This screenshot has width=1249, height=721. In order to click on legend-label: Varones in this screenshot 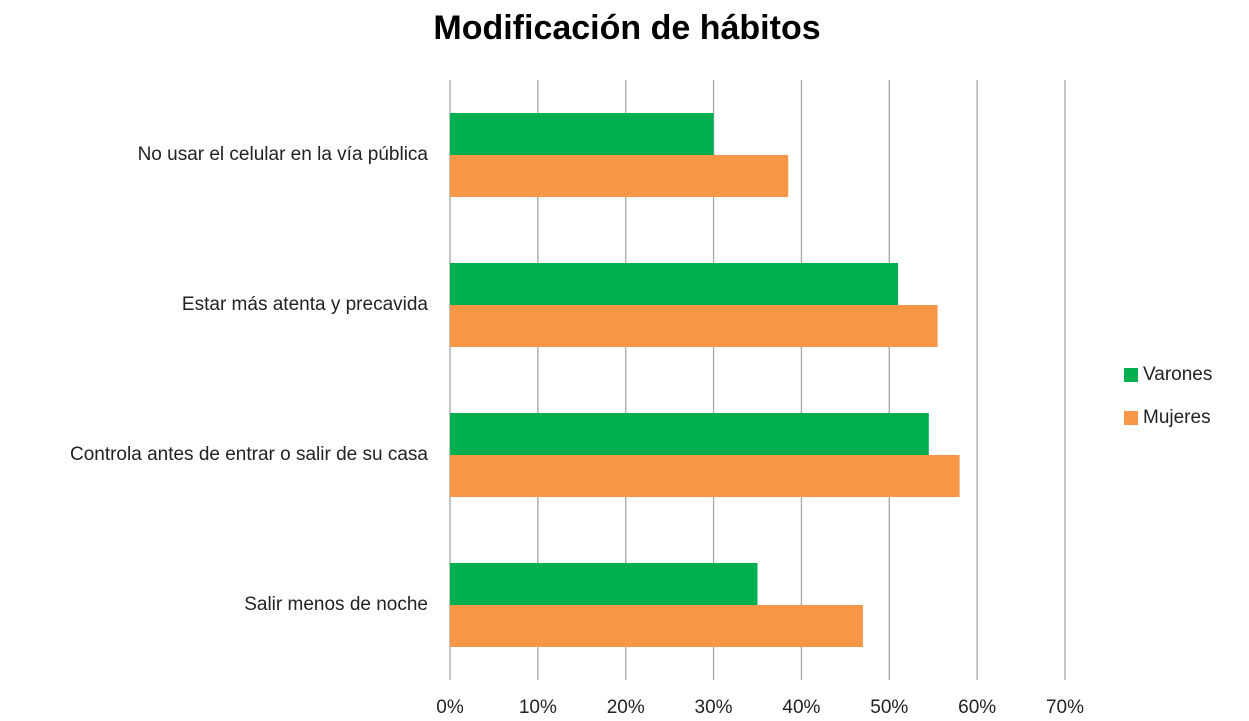, I will do `click(1177, 374)`.